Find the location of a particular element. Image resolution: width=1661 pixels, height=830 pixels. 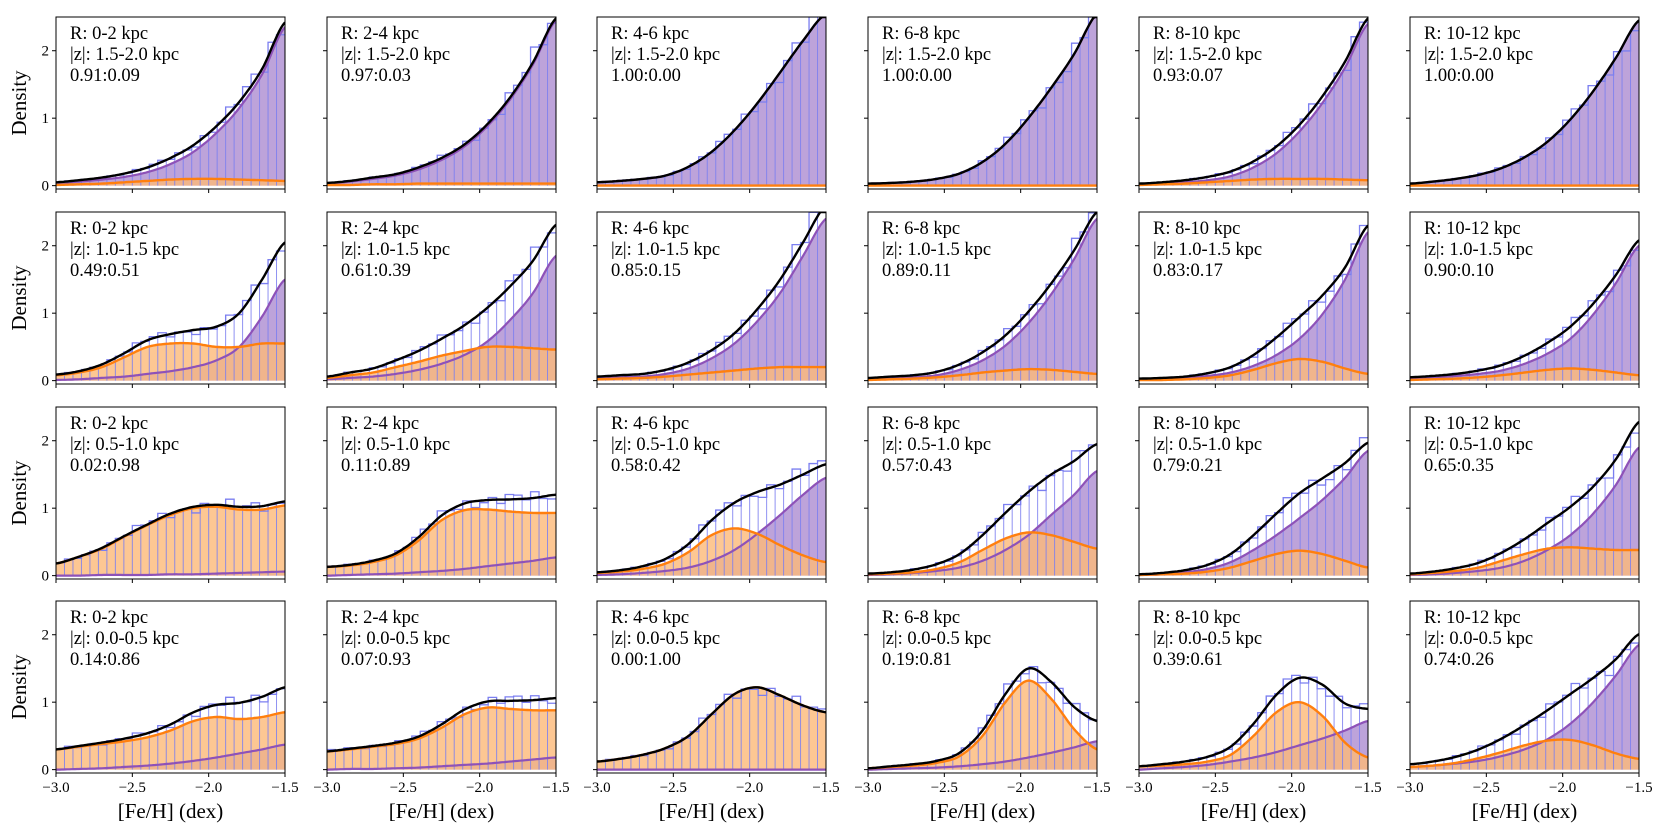

y-tick-label: 2 is located at coordinates (46, 247).